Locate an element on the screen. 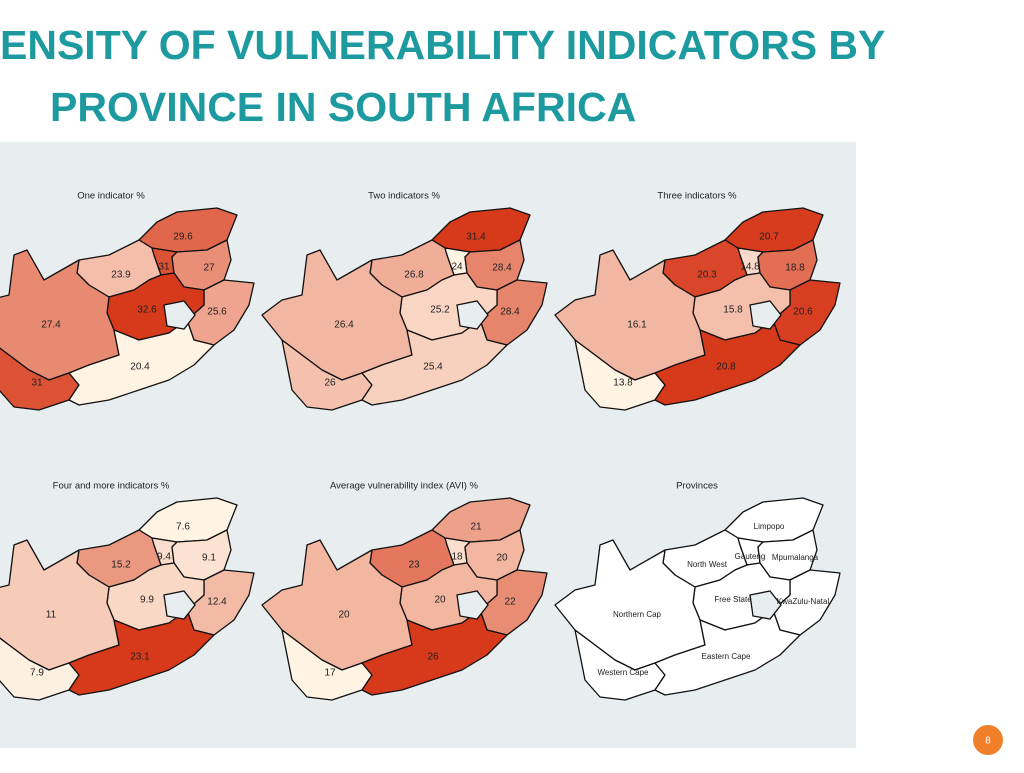  province-label: Gauteng is located at coordinates (750, 556).